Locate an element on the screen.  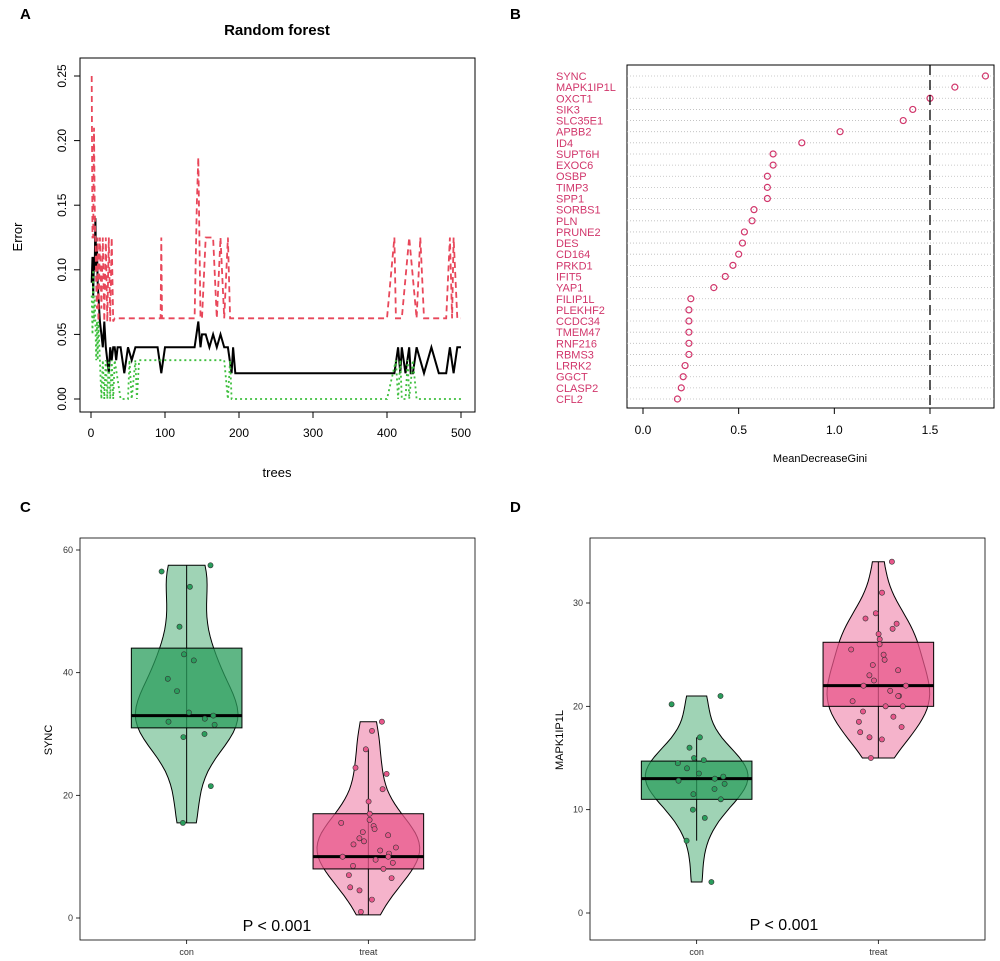
panel-d-box-treat is located at coordinates (878, 674).